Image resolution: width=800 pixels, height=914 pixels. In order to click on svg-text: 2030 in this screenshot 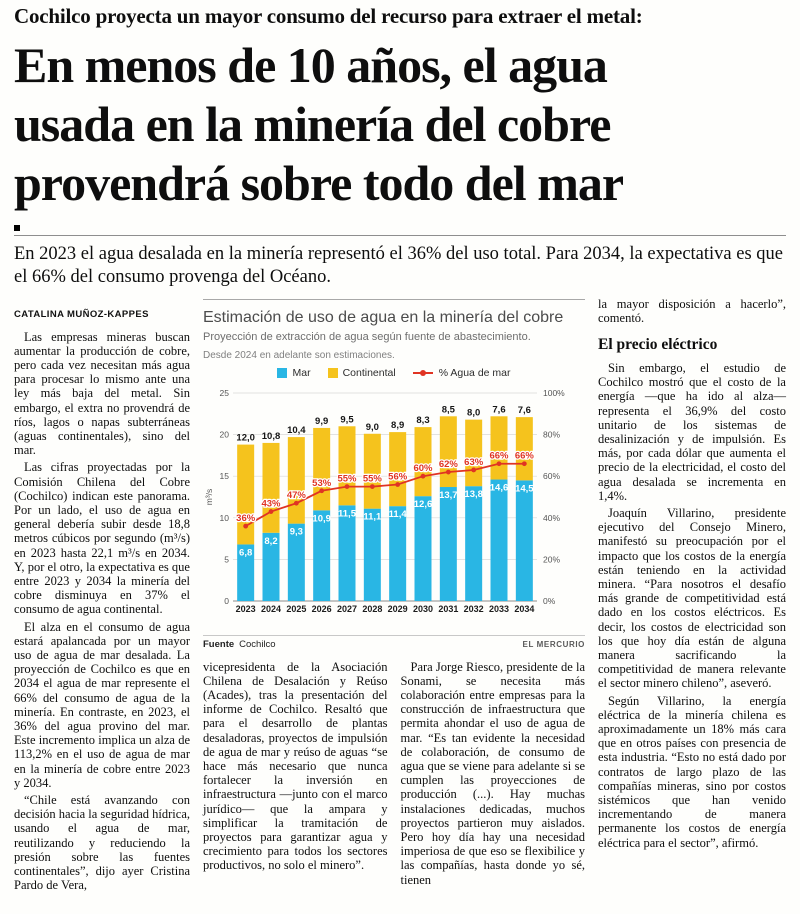, I will do `click(423, 609)`.